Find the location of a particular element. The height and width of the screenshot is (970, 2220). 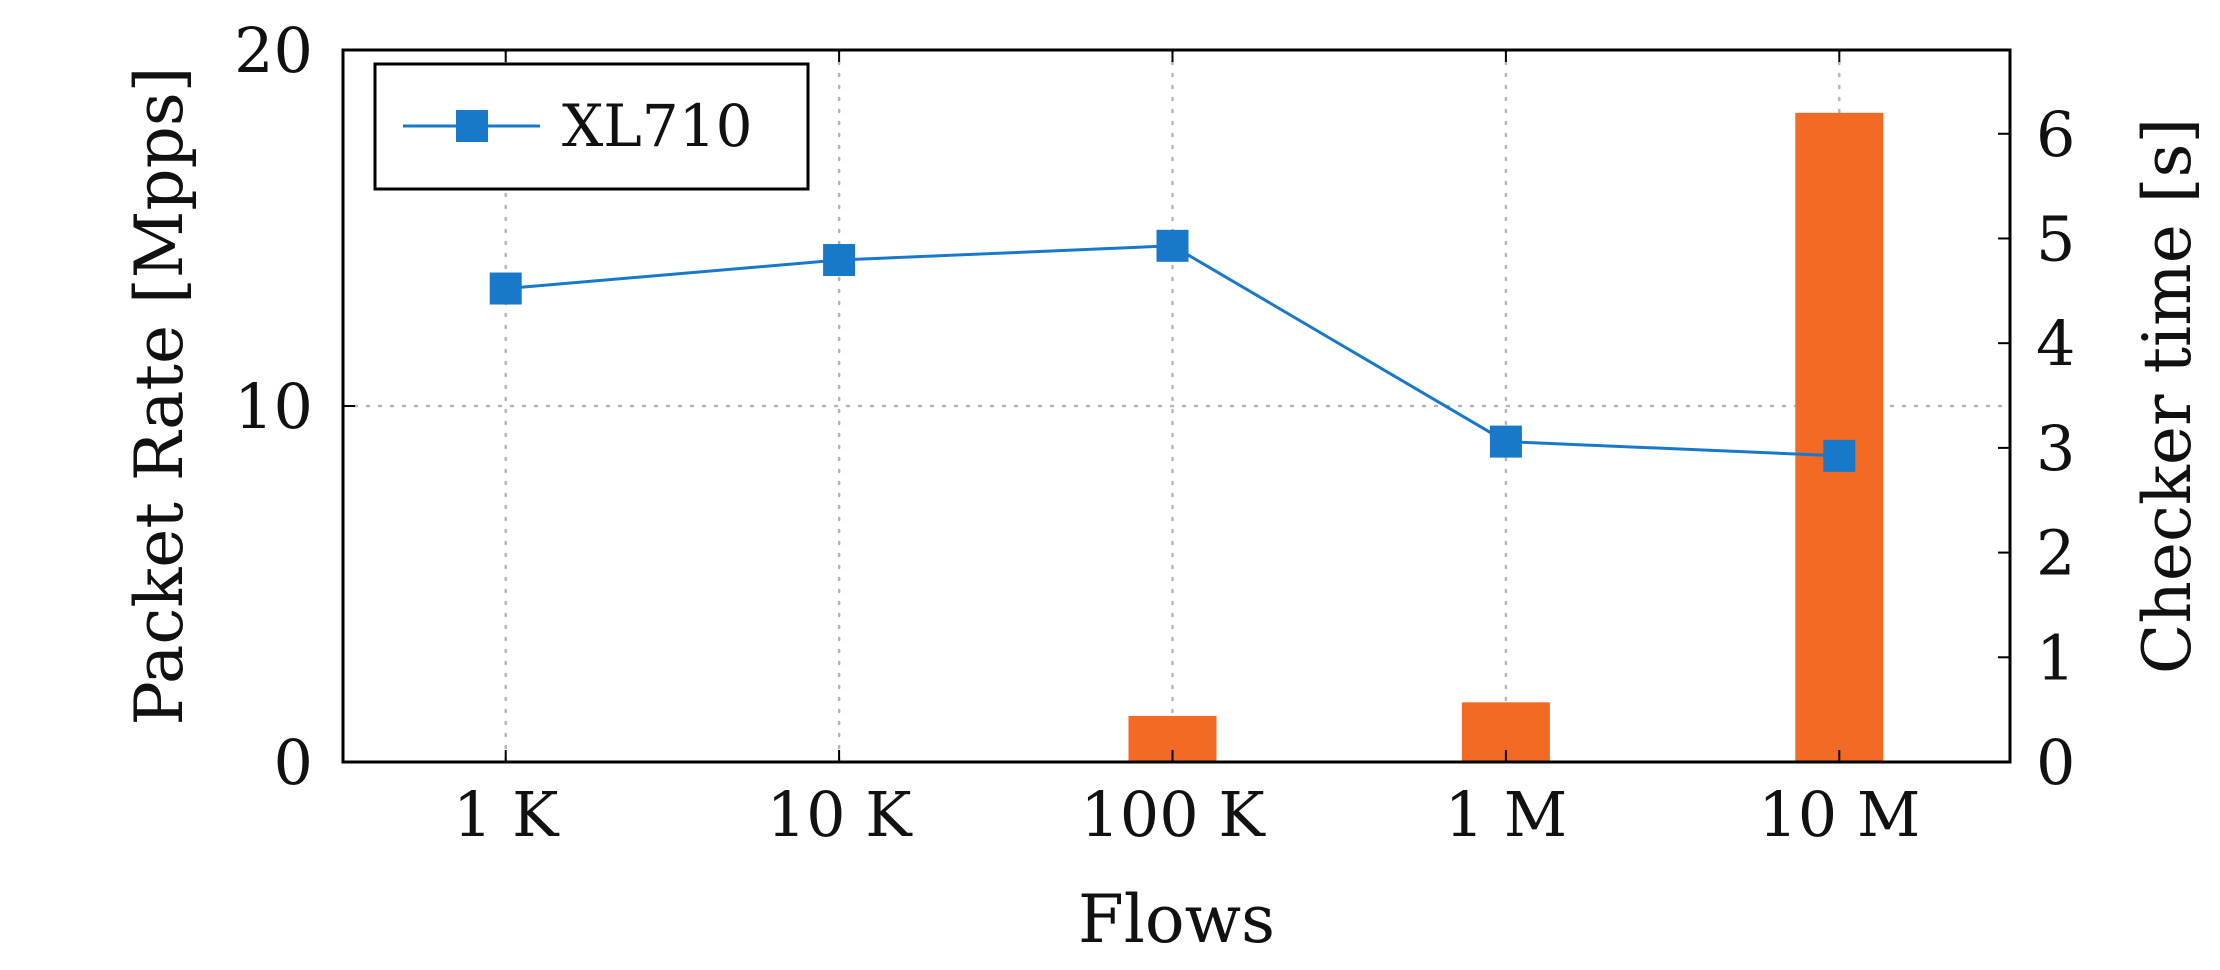

y2-tick-label: 0 is located at coordinates (2055, 762).